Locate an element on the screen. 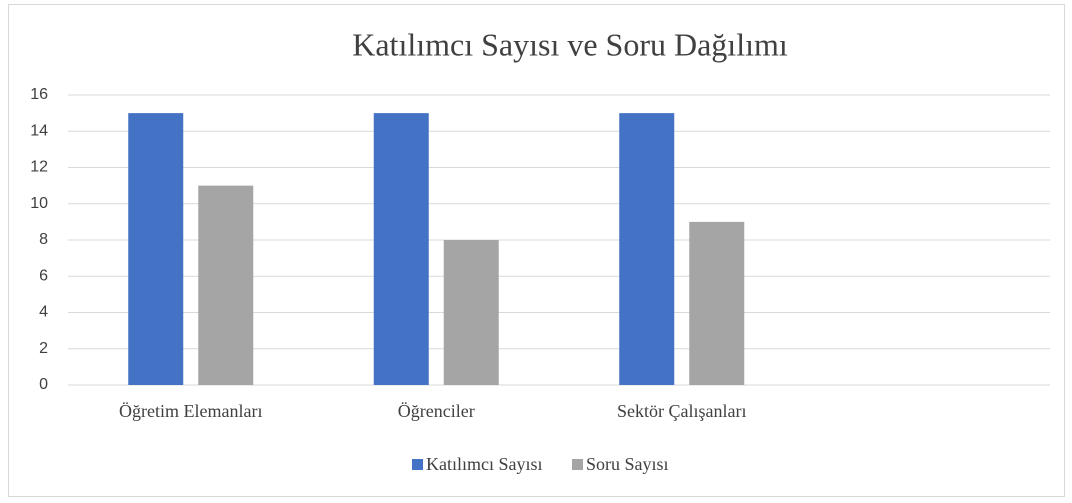 Image resolution: width=1072 pixels, height=503 pixels. x-tick-label: Öğretim Elemanları is located at coordinates (190, 411).